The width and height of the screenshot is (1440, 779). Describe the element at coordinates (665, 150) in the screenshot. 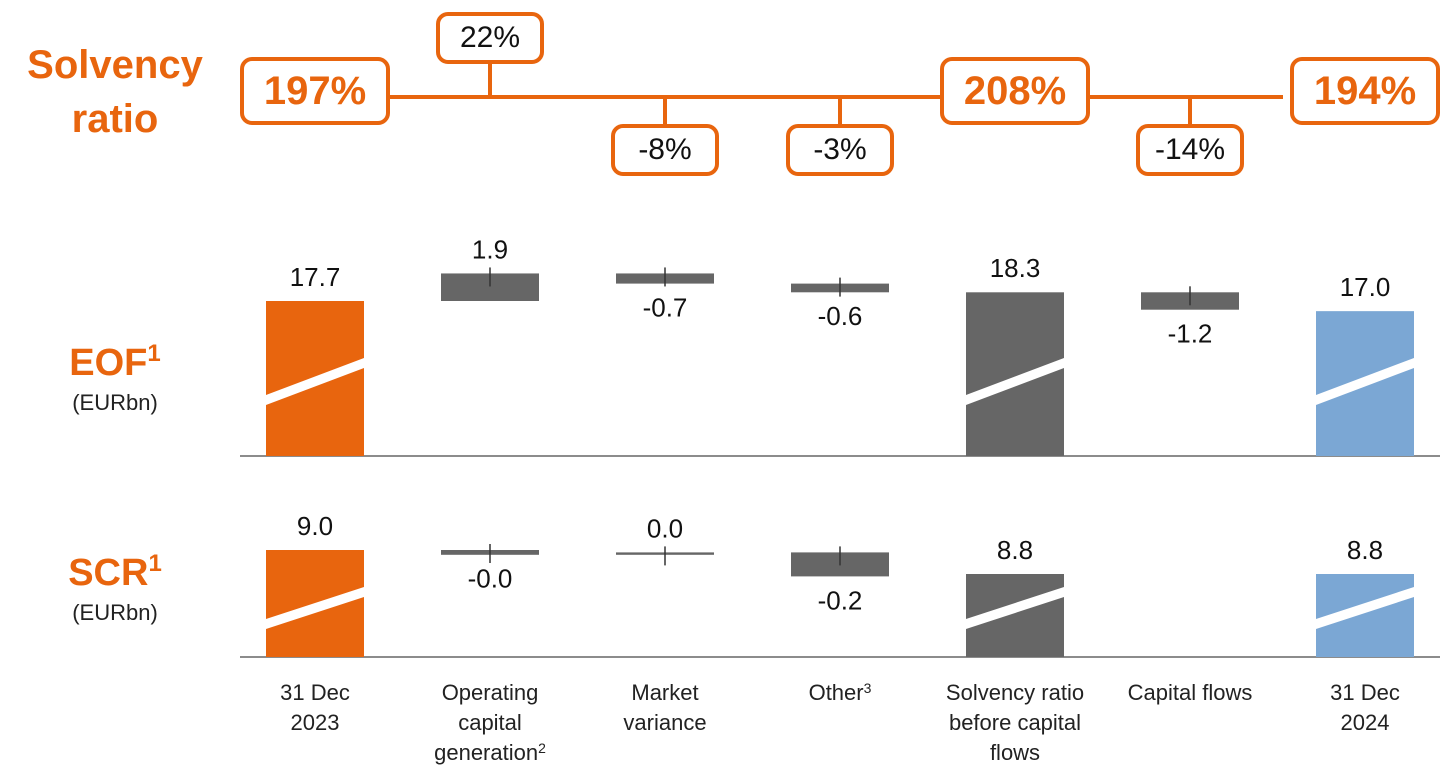

I see `ratio-box: -8%` at that location.